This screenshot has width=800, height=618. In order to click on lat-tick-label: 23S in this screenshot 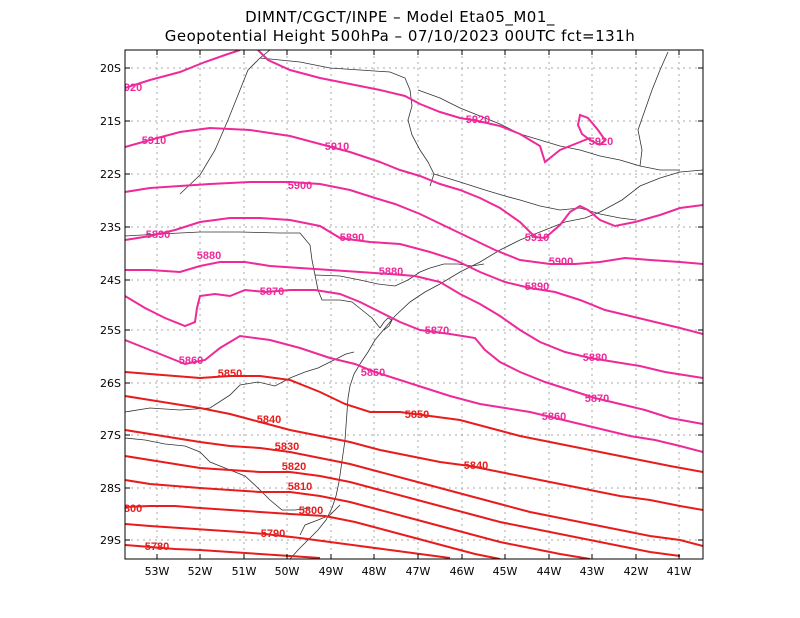, I will do `click(110, 227)`.